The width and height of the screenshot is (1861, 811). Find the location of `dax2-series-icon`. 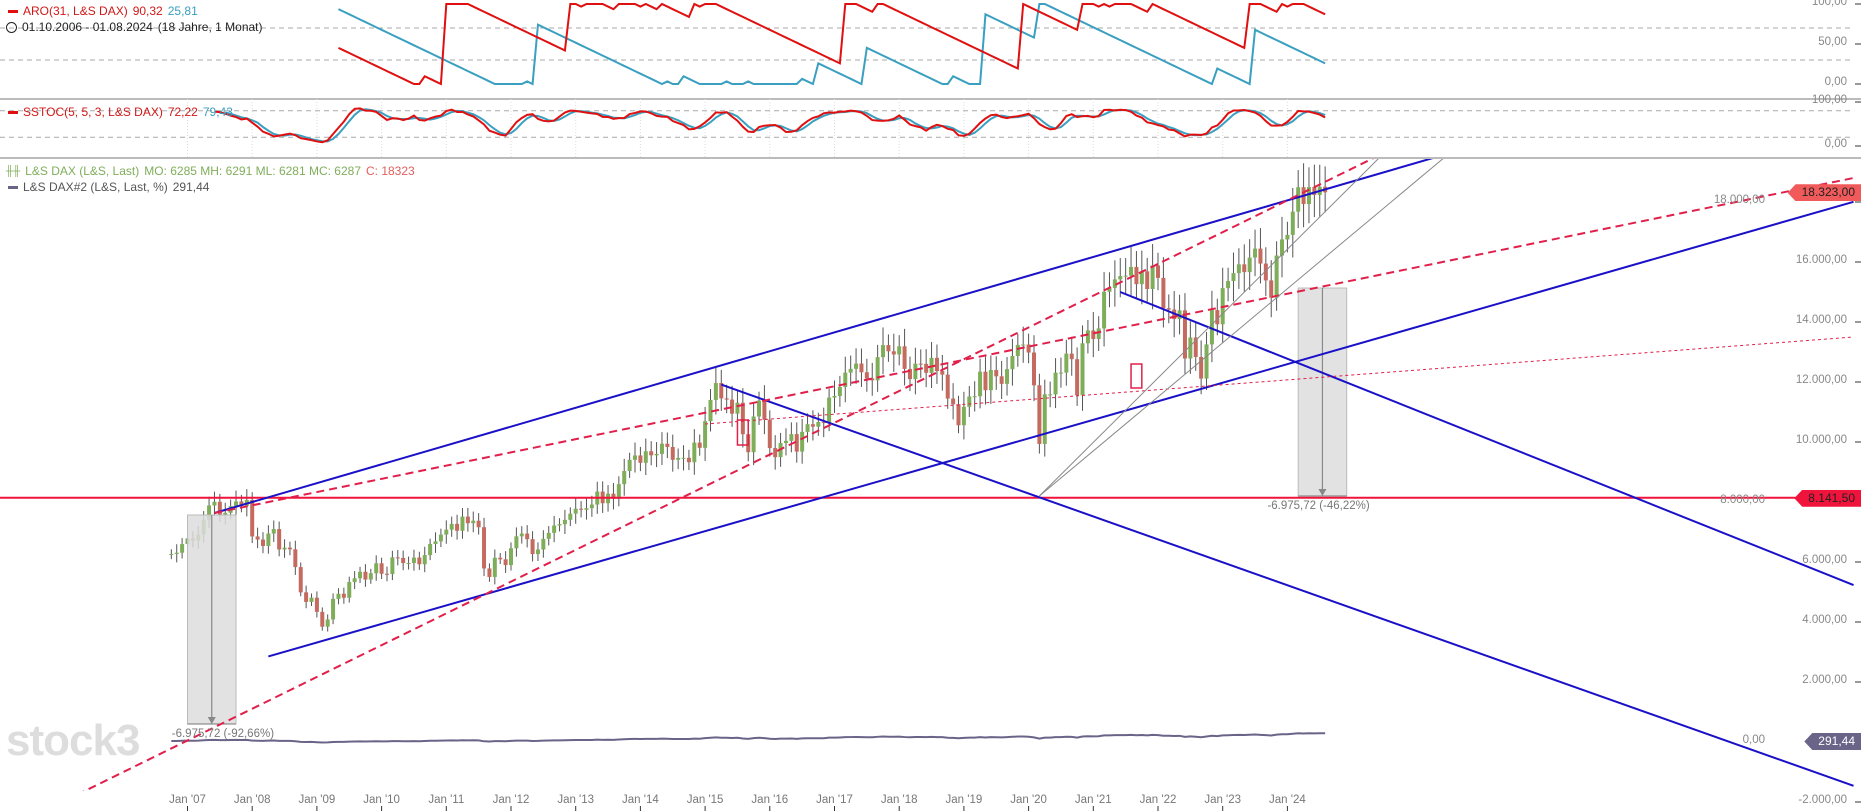

dax2-series-icon is located at coordinates (13, 187).